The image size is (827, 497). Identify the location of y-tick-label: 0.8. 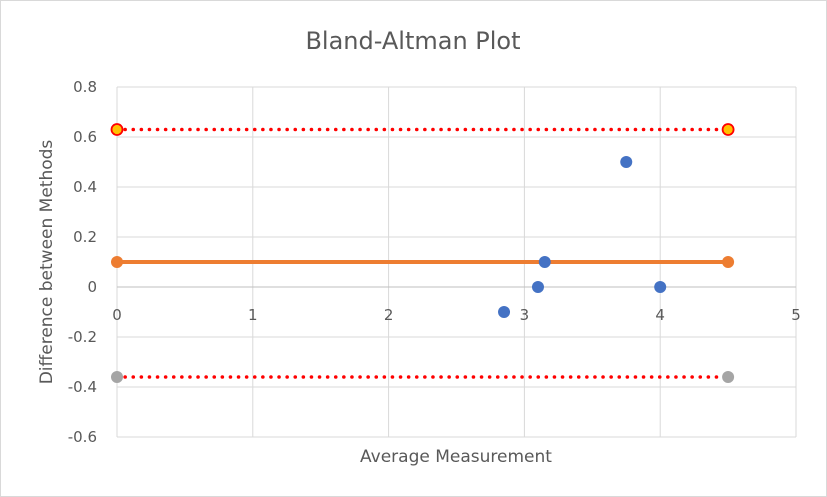
(85, 87).